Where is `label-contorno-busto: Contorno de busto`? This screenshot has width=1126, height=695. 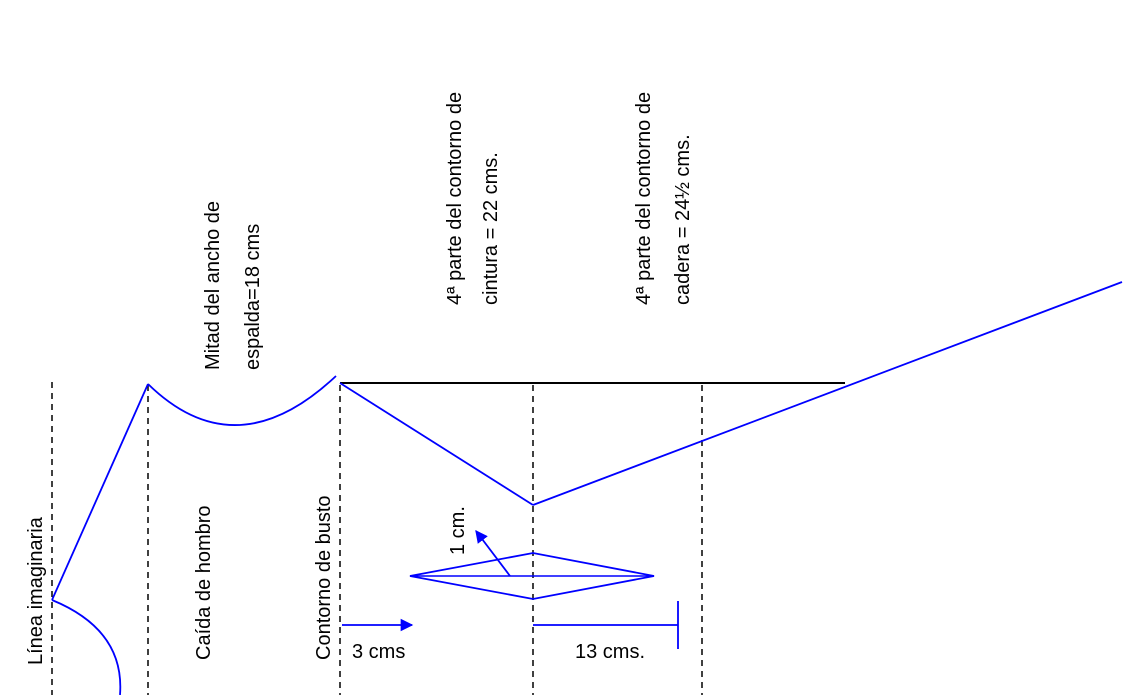
label-contorno-busto: Contorno de busto is located at coordinates (324, 577).